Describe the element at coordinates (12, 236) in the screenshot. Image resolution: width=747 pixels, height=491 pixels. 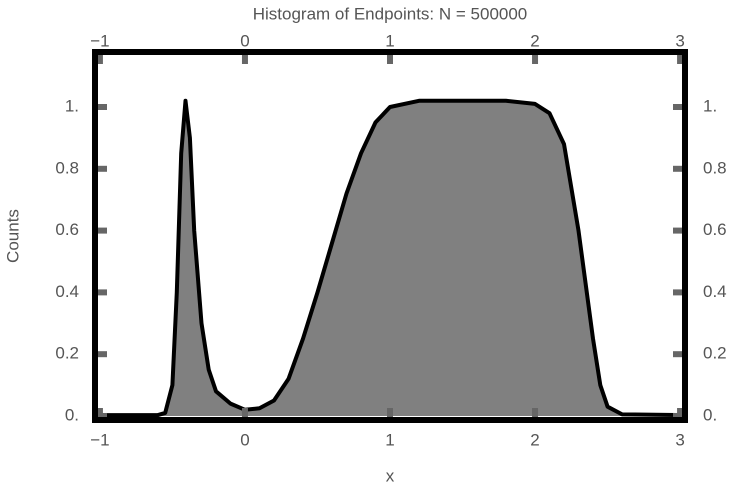
I see `y-axis-label: Counts` at that location.